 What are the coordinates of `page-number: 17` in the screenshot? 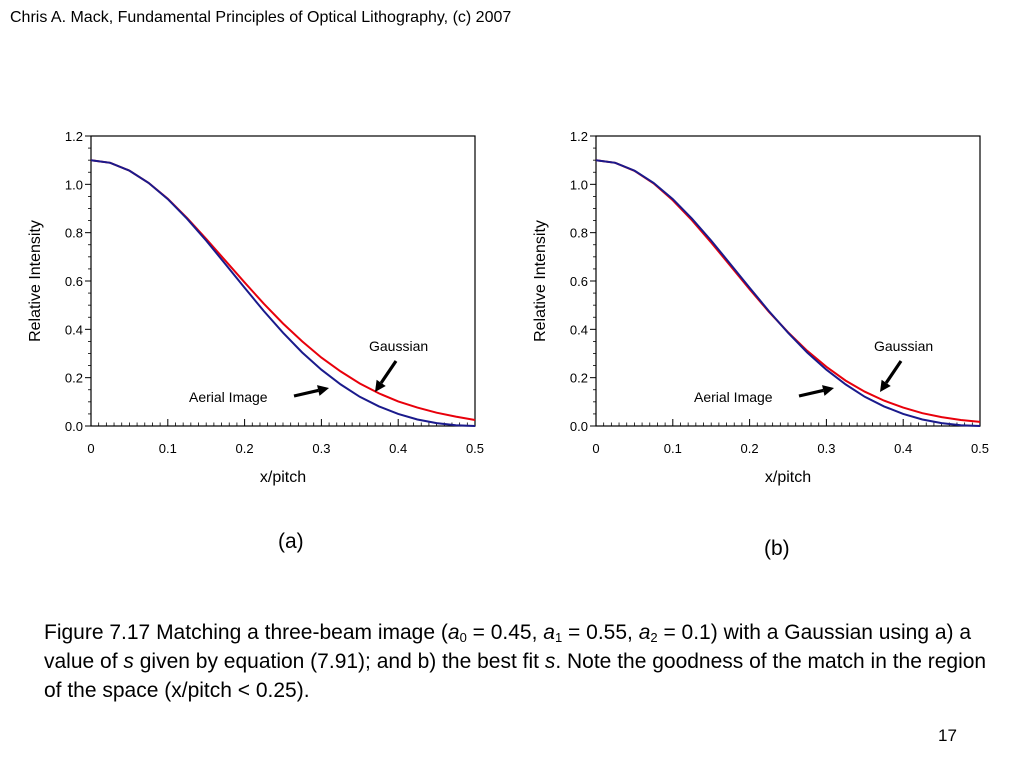 It's located at (947, 735).